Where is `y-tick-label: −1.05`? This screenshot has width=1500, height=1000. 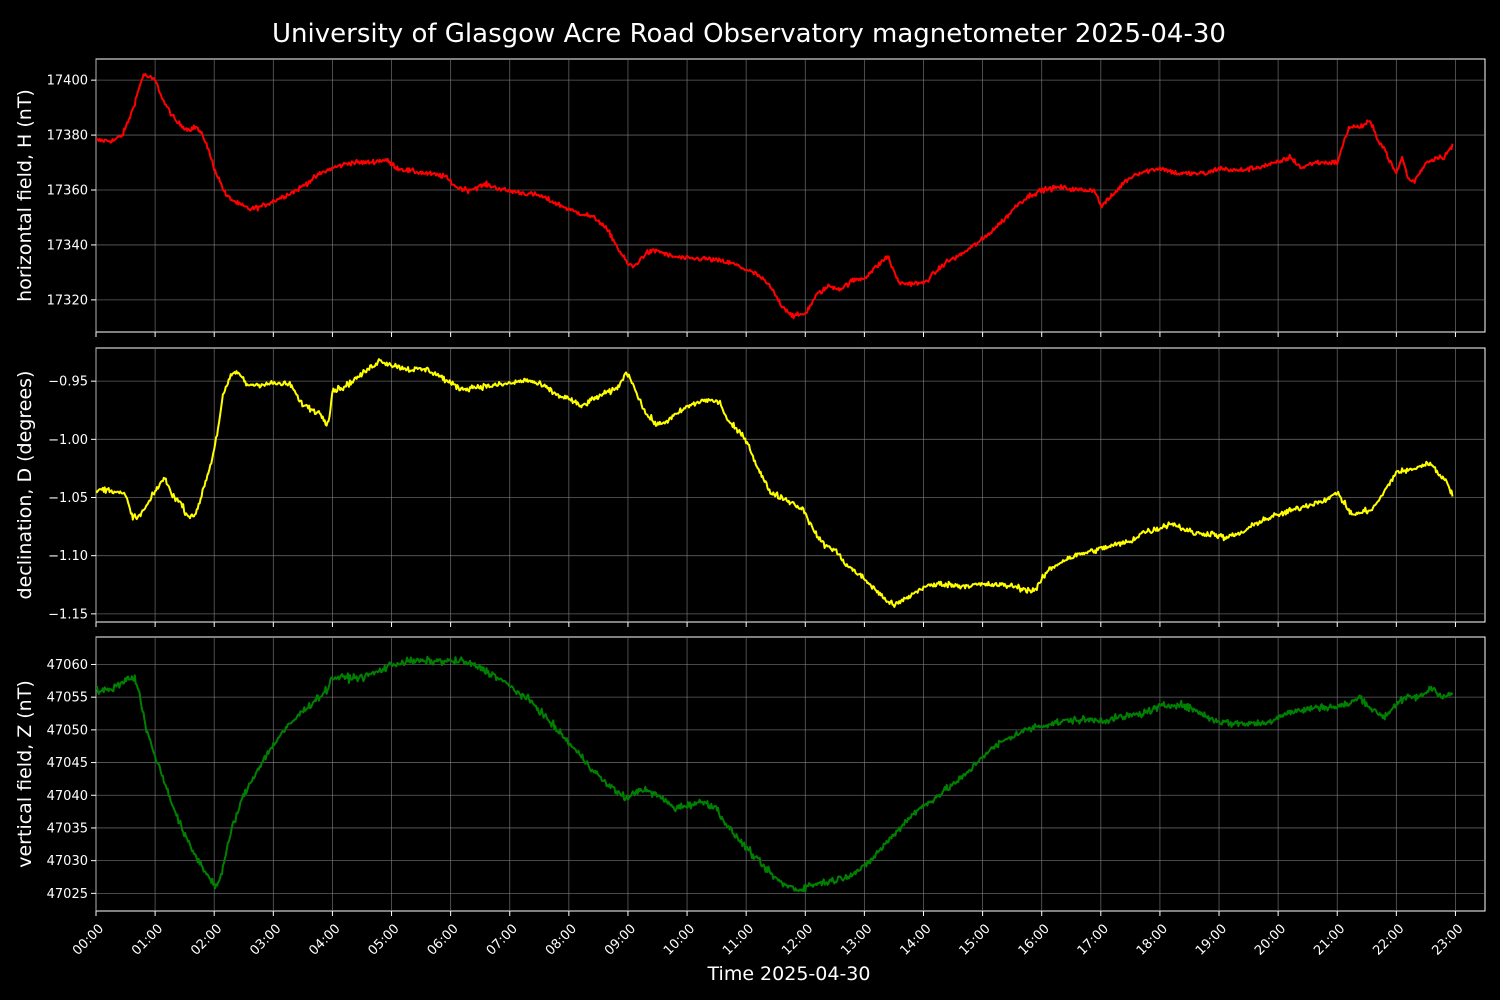 y-tick-label: −1.05 is located at coordinates (68, 498).